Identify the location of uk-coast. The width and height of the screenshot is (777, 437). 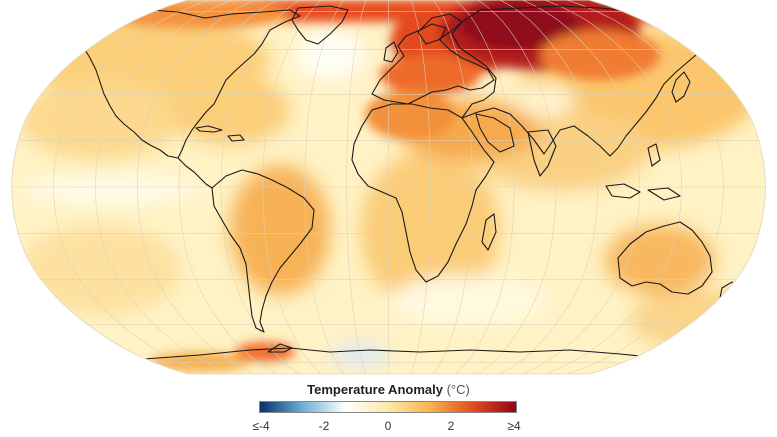
(391, 52).